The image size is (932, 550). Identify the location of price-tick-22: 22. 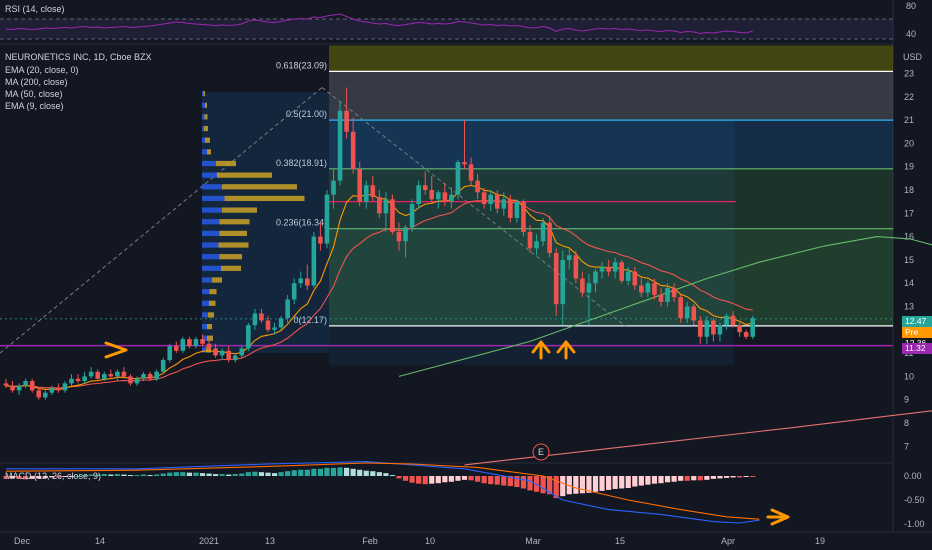
(909, 97).